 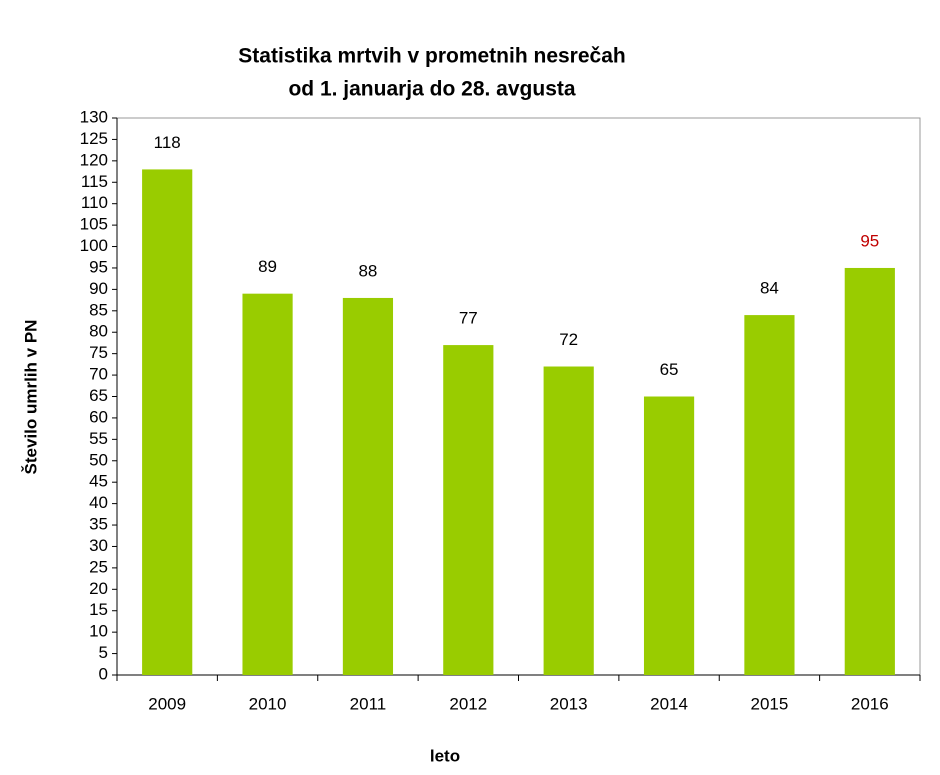 I want to click on y-tick-label: 70, so click(x=98, y=374).